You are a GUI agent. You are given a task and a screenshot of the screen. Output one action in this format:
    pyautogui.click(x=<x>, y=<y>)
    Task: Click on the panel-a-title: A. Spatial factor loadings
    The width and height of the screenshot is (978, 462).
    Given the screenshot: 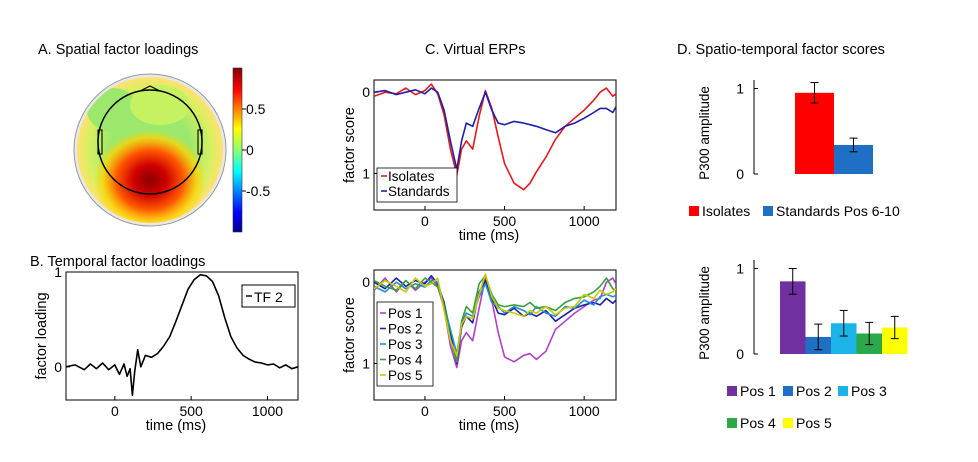 What is the action you would take?
    pyautogui.click(x=118, y=50)
    